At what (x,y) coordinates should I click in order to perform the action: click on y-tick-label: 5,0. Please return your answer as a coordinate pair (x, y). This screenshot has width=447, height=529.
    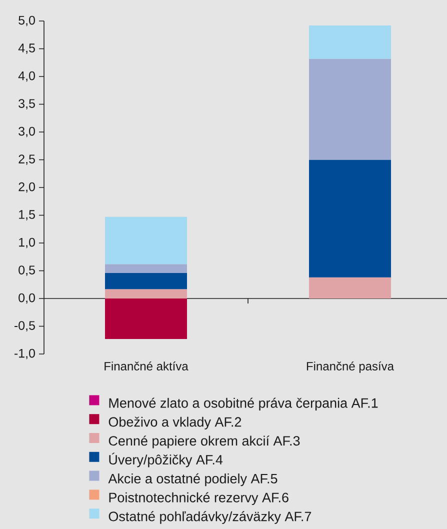
    Looking at the image, I should click on (26, 21).